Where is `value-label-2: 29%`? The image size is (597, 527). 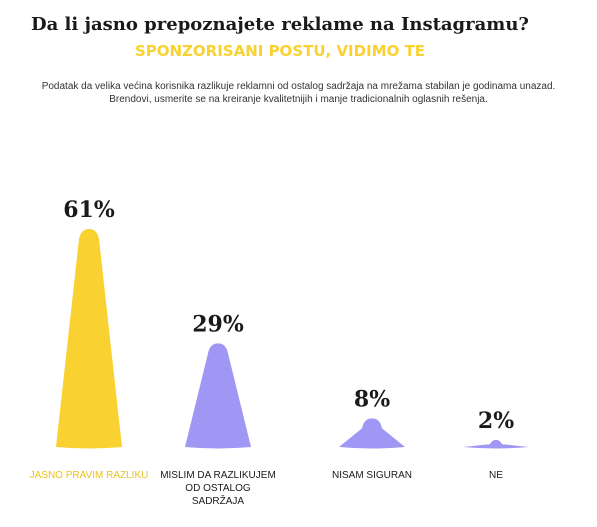 value-label-2: 29% is located at coordinates (218, 324).